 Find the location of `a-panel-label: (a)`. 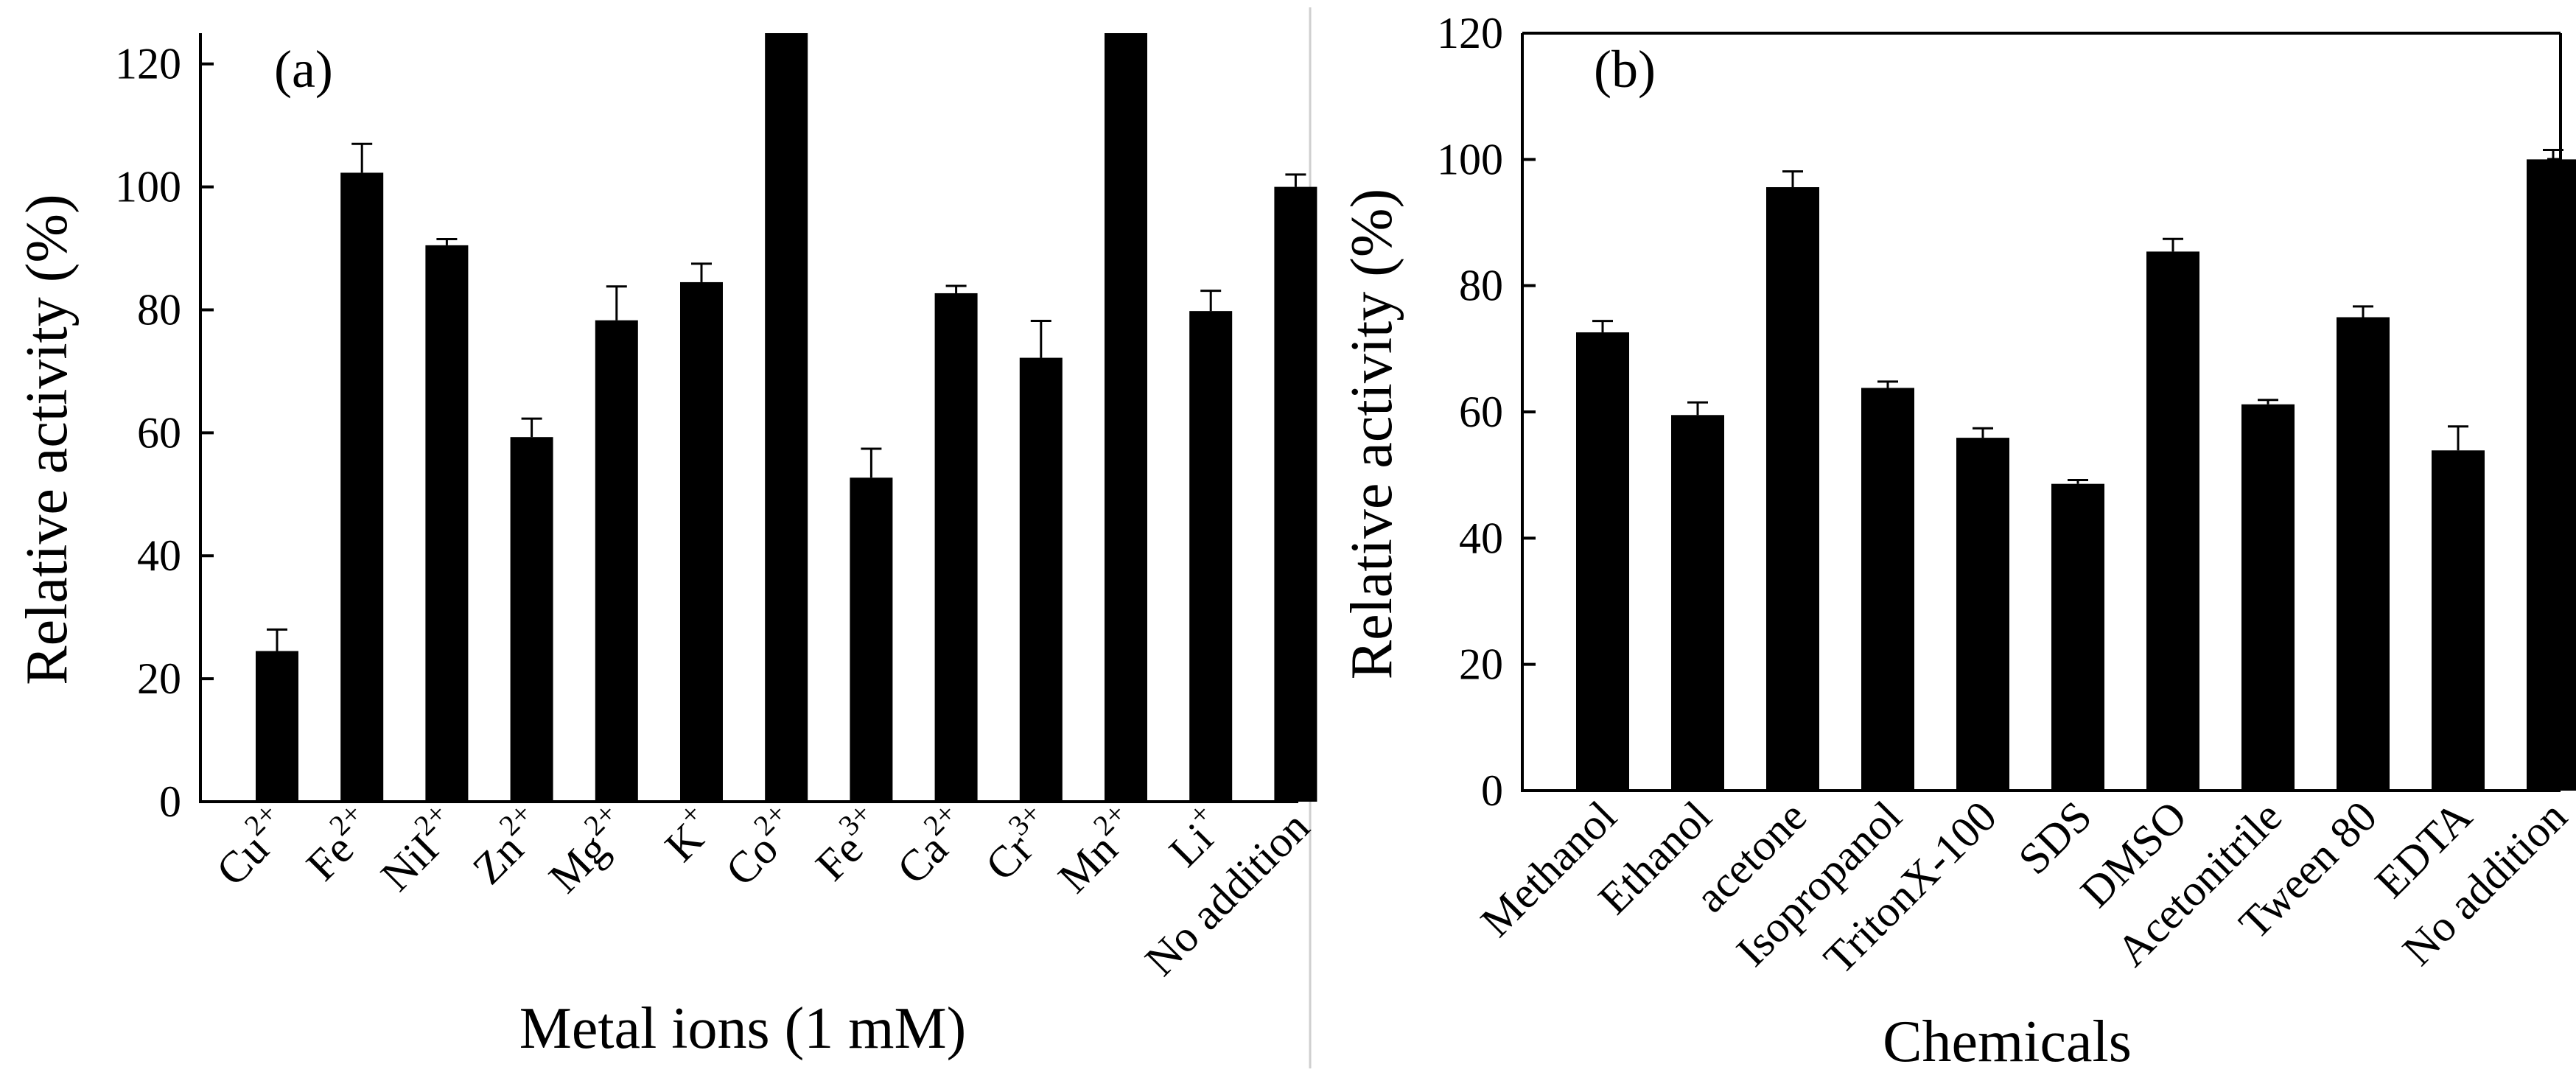

a-panel-label: (a) is located at coordinates (303, 69).